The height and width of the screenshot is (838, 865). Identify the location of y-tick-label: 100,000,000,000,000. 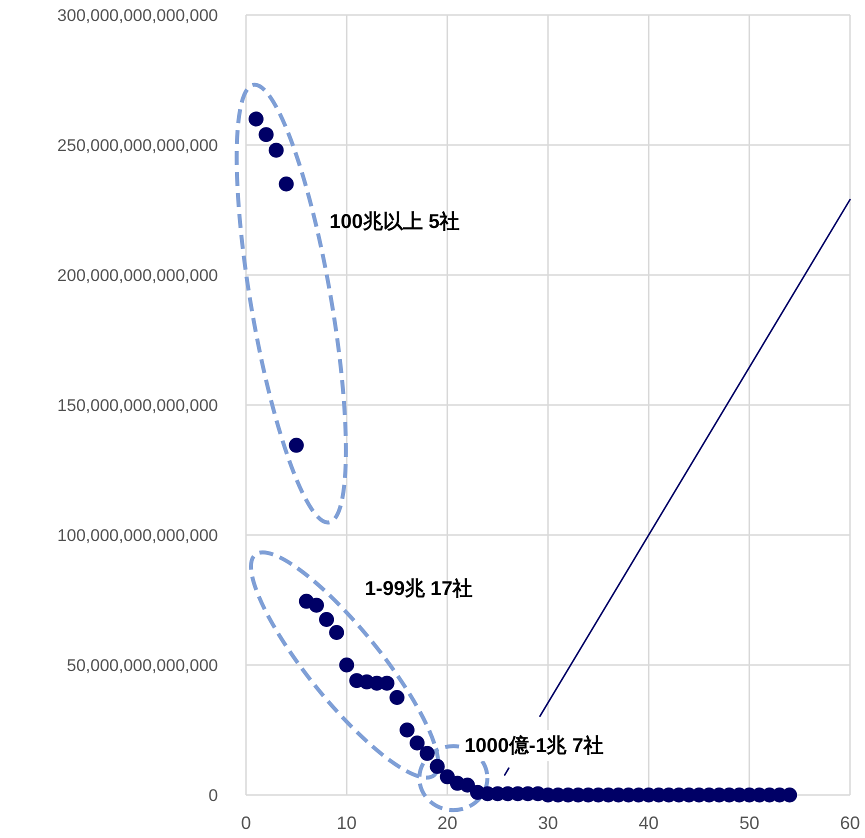
(137, 535).